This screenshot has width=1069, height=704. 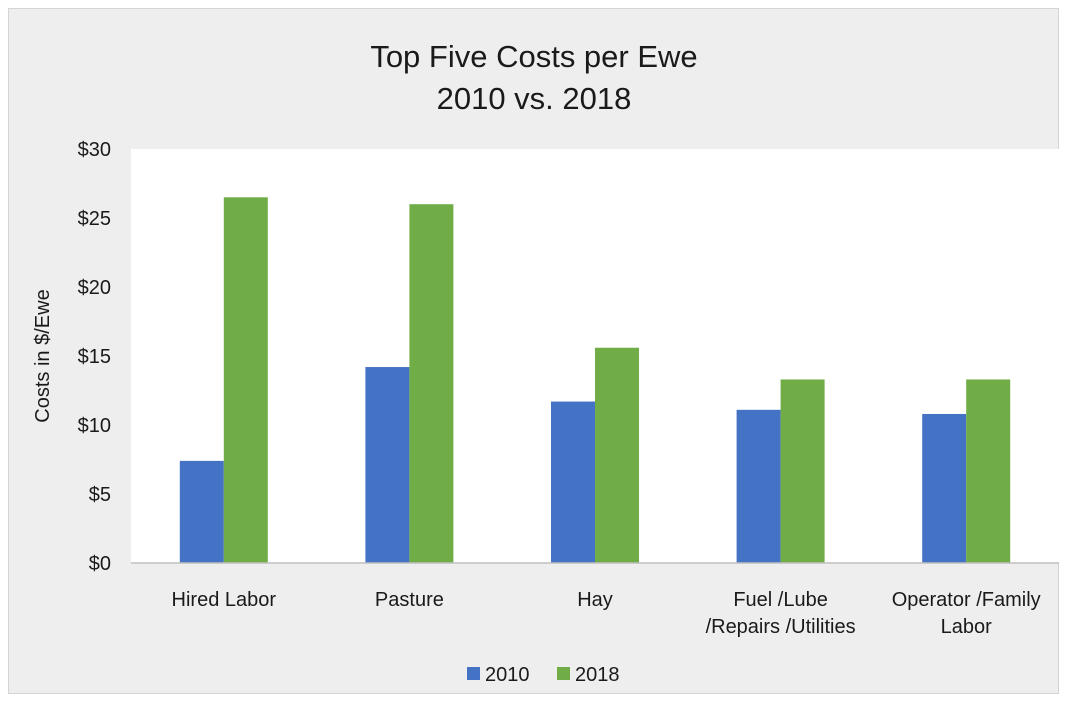 What do you see at coordinates (100, 495) in the screenshot?
I see `y-tick-label: $5` at bounding box center [100, 495].